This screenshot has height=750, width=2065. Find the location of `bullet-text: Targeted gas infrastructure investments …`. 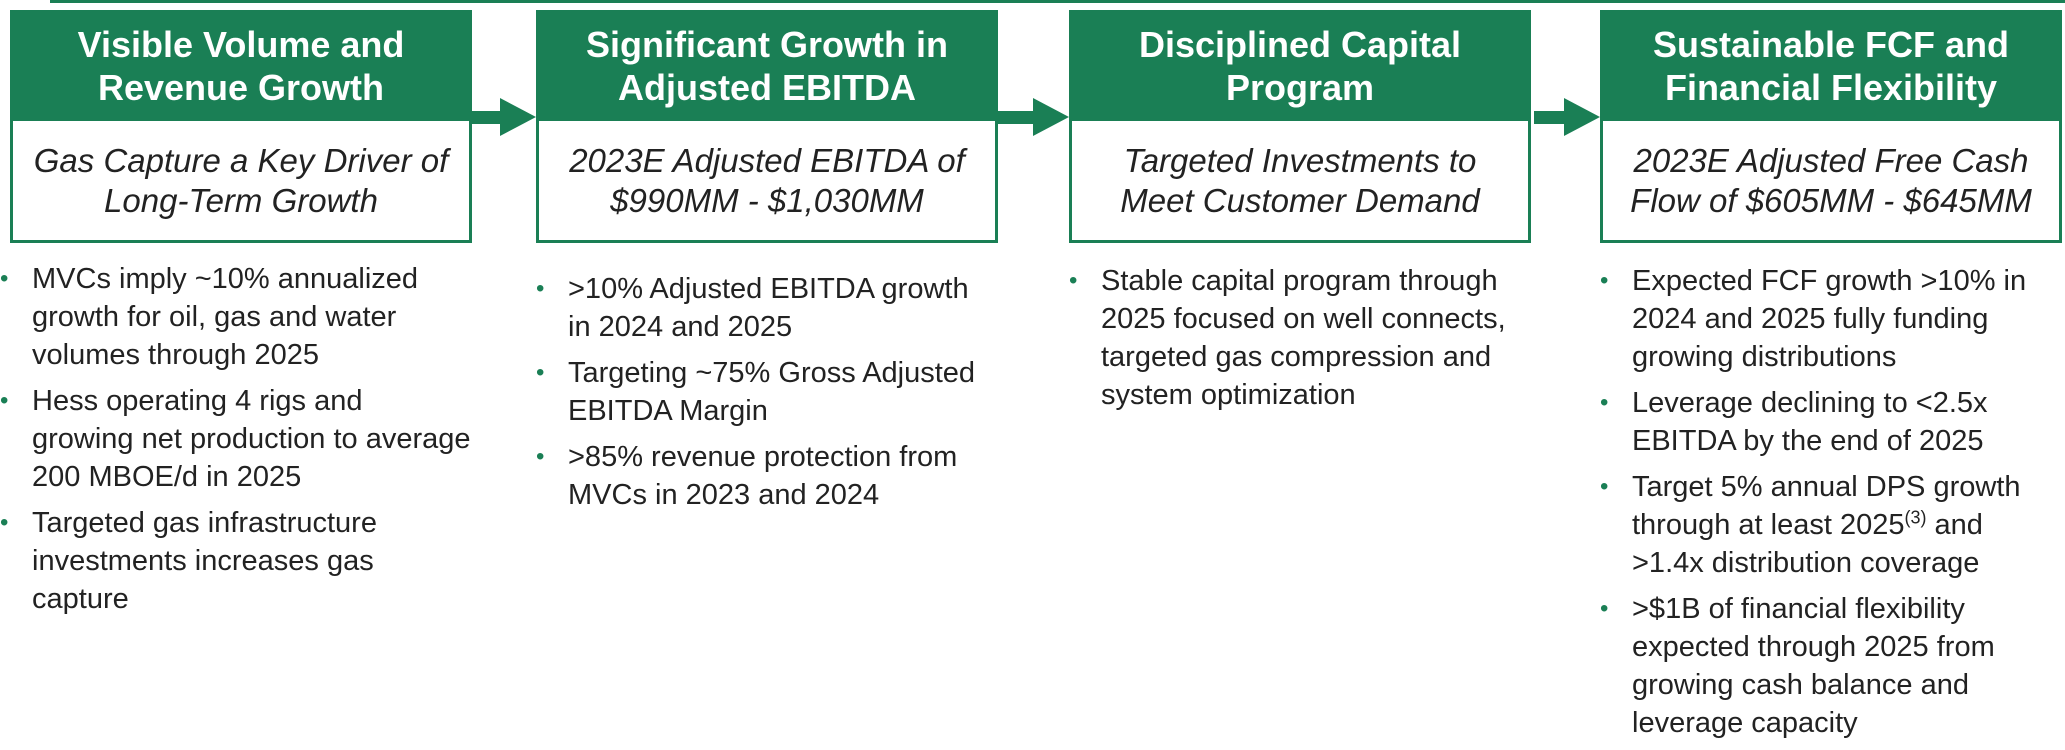

bullet-text: Targeted gas infrastructure investments … is located at coordinates (204, 561).